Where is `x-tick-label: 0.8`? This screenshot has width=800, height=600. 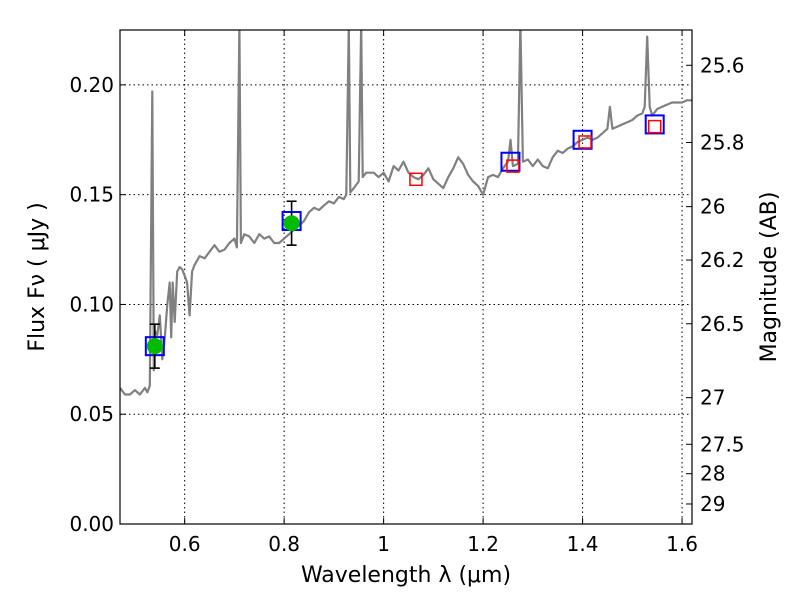
x-tick-label: 0.8 is located at coordinates (284, 544).